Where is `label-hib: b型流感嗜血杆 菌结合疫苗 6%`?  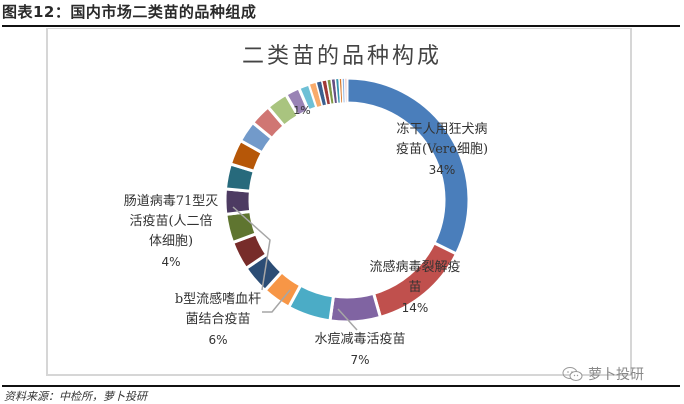 label-hib: b型流感嗜血杆 菌结合疫苗 6% is located at coordinates (218, 320).